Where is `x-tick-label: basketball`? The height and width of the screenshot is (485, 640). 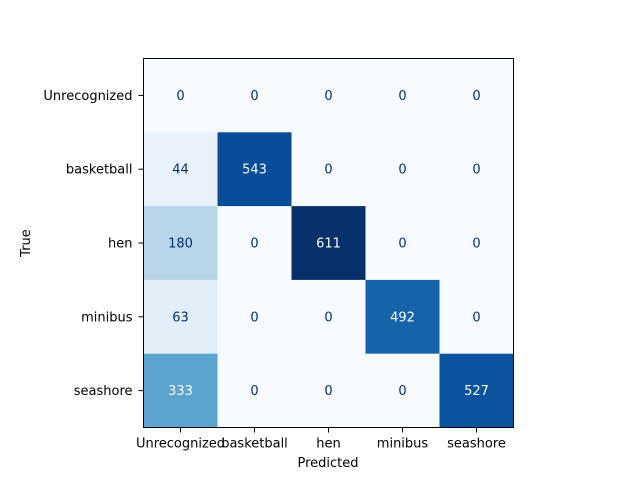 x-tick-label: basketball is located at coordinates (254, 444).